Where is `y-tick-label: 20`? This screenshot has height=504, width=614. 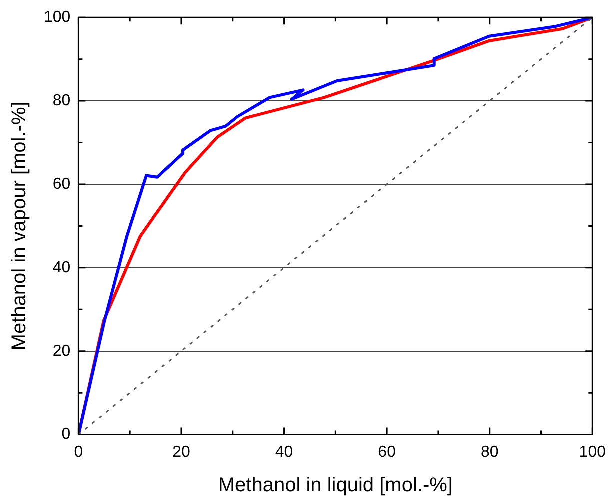 y-tick-label: 20 is located at coordinates (61, 351).